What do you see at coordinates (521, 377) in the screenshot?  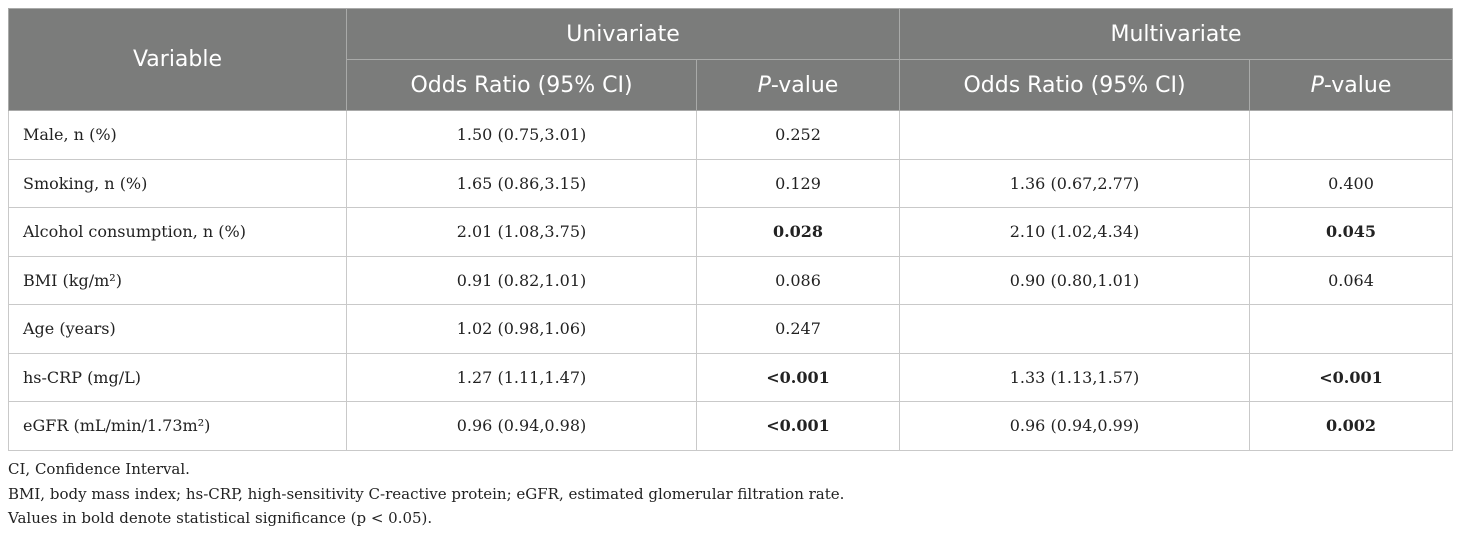 I see `cell-uni-or: 1.27 (1.11,1.47)` at bounding box center [521, 377].